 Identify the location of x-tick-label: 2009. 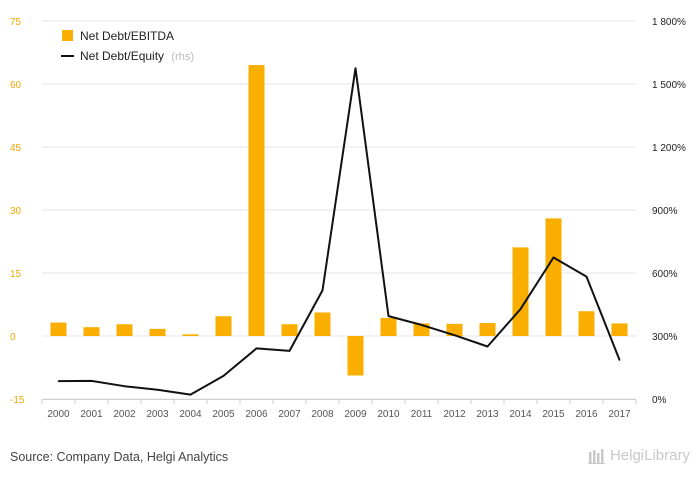
(355, 414).